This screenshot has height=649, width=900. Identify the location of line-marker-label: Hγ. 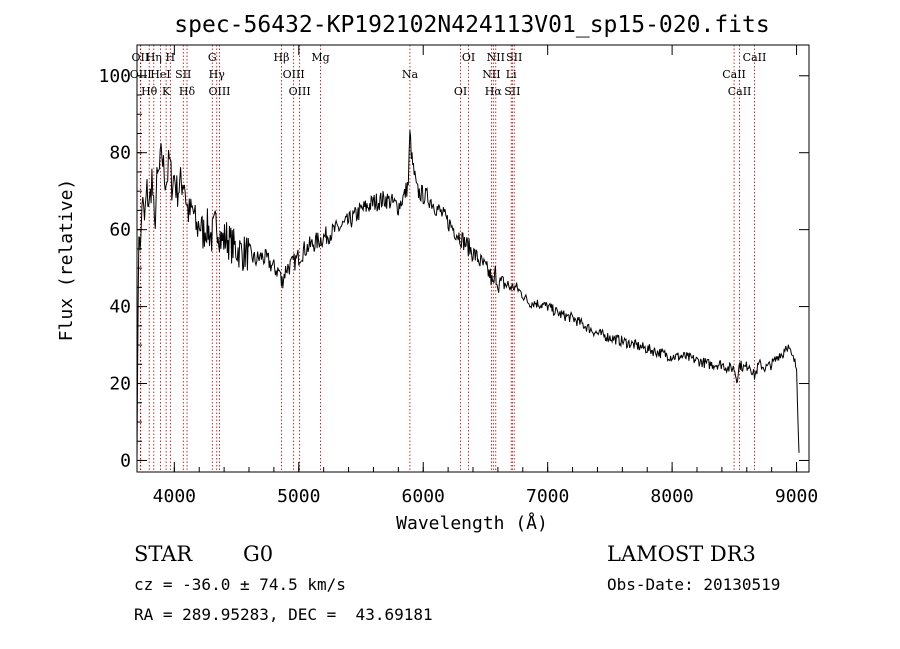
(217, 74).